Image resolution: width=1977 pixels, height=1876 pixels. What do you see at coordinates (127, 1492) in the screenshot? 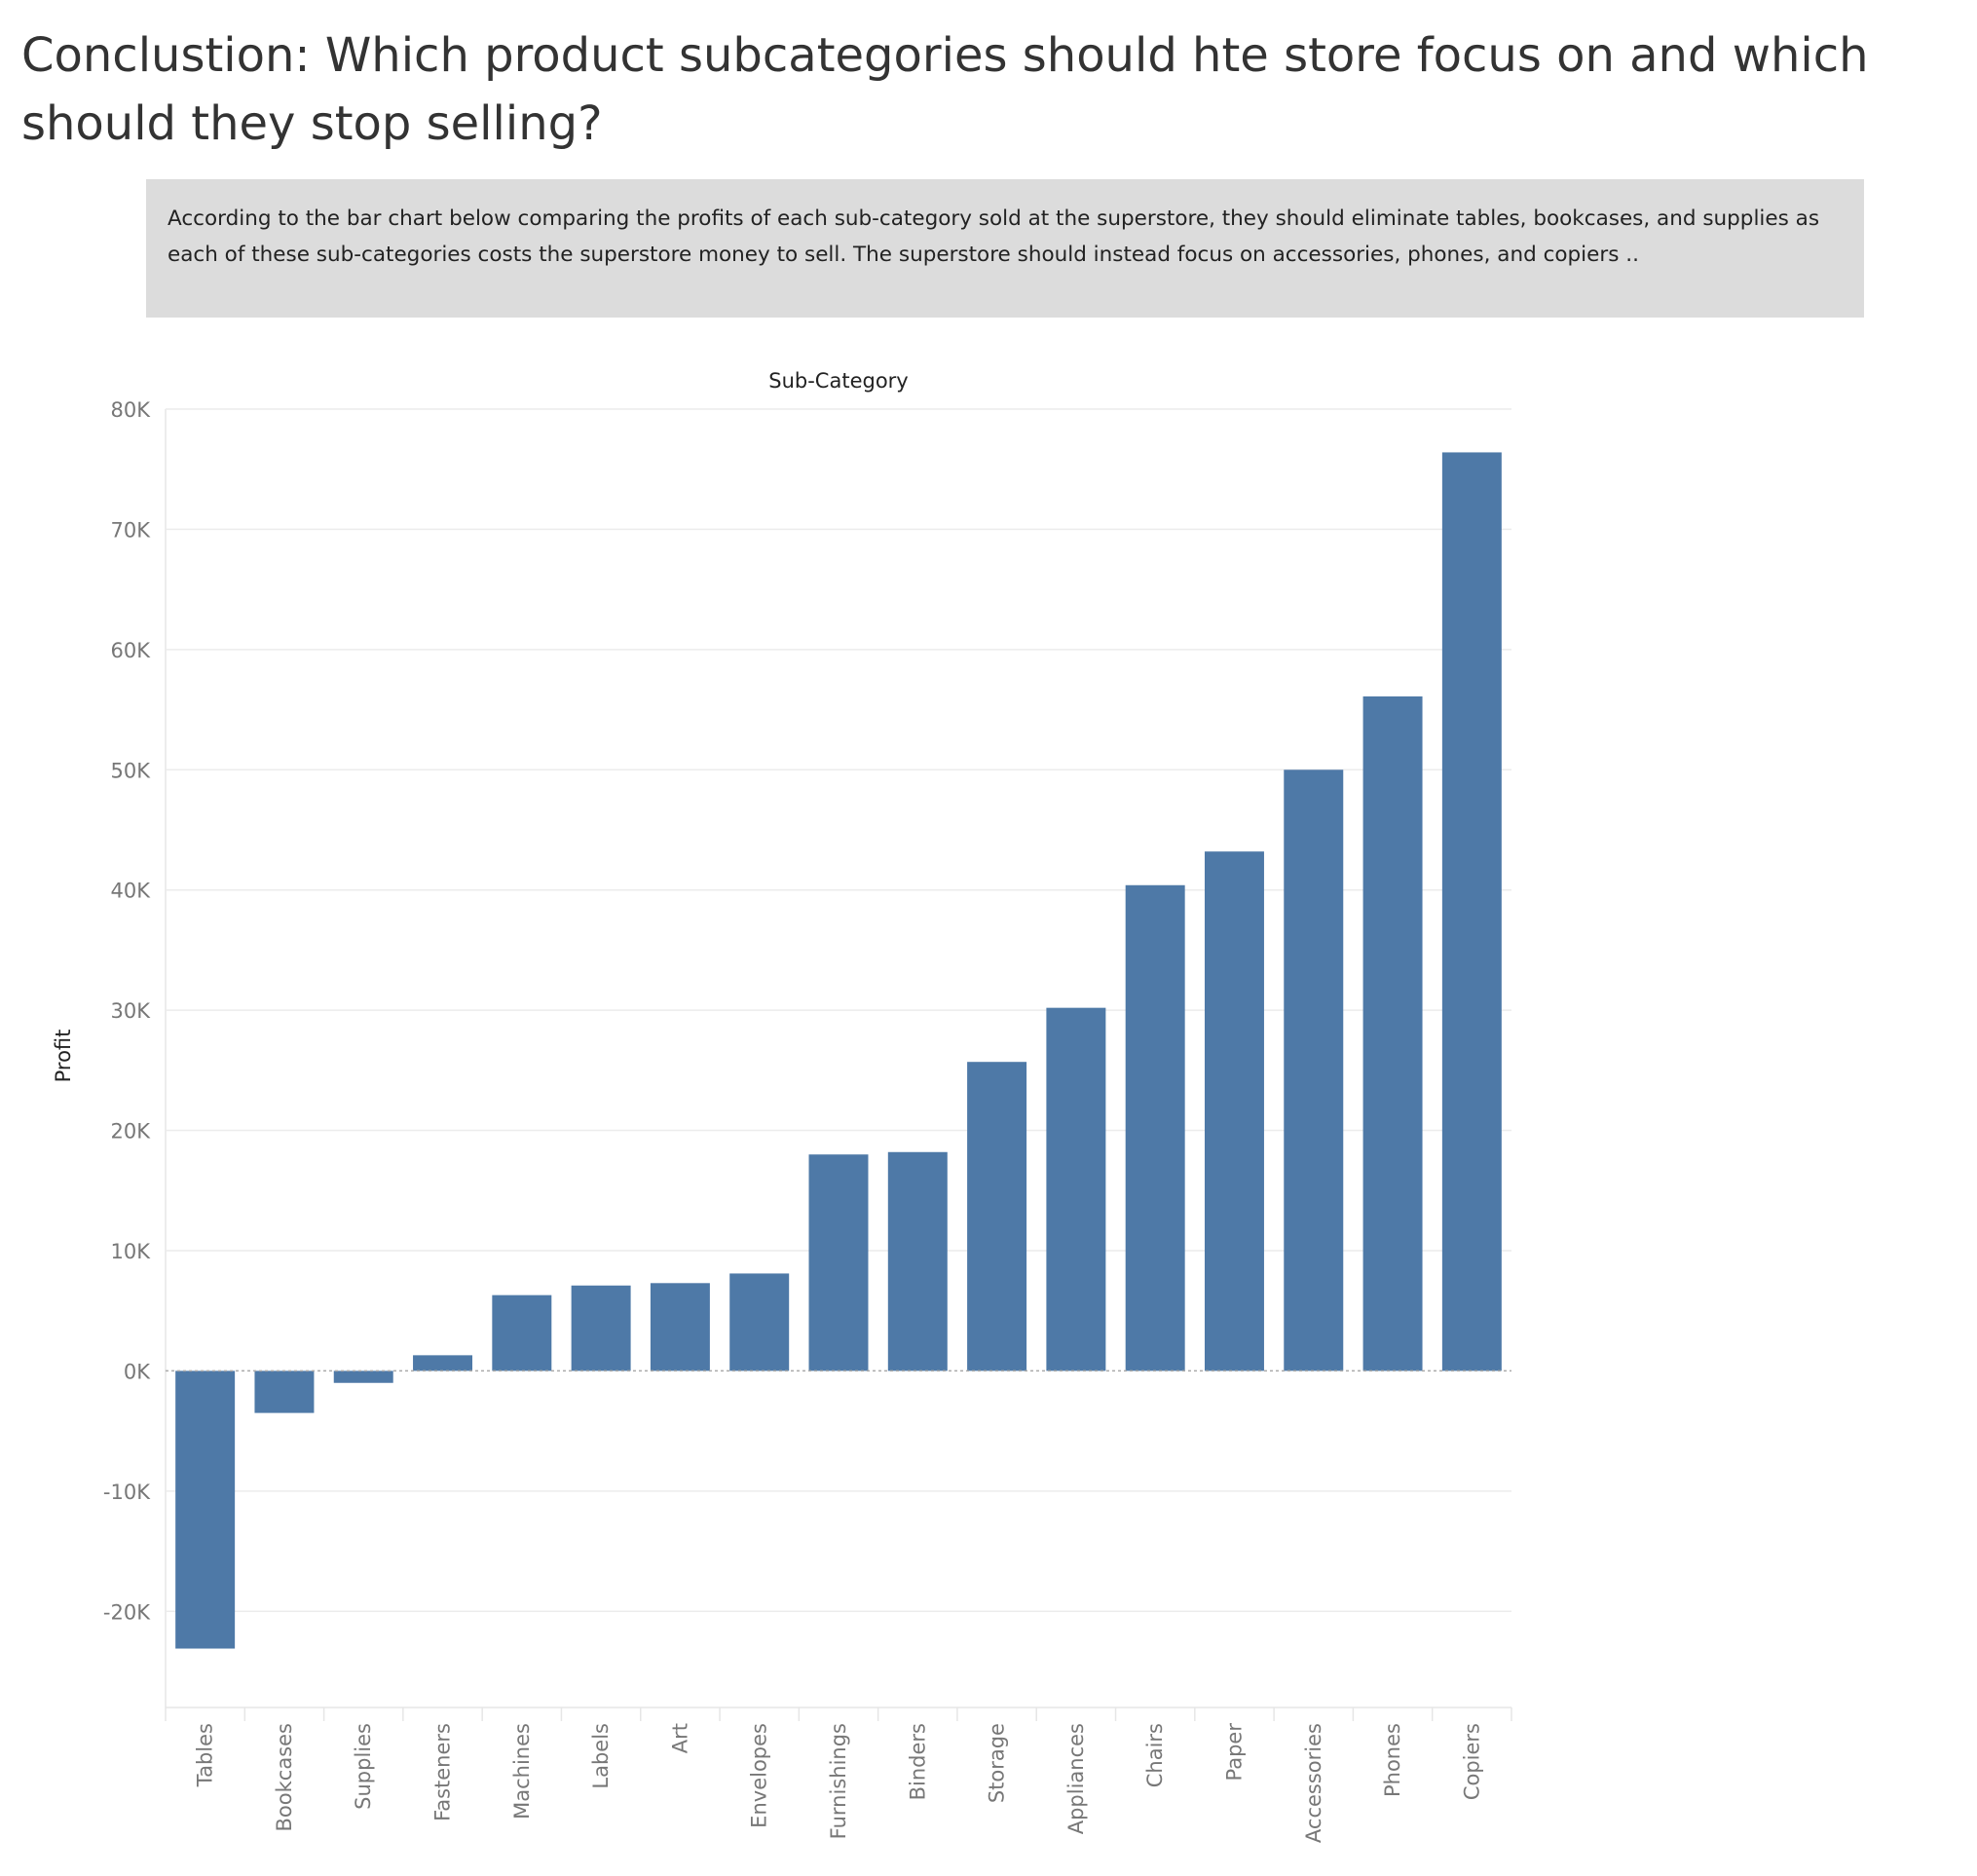
I see `y-tick-label: -10K` at bounding box center [127, 1492].